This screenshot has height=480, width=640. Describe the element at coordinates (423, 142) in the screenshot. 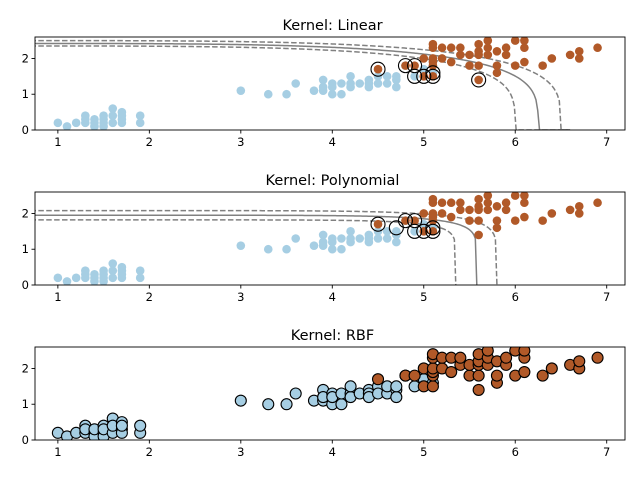

I see `x-tick-label: 5` at that location.